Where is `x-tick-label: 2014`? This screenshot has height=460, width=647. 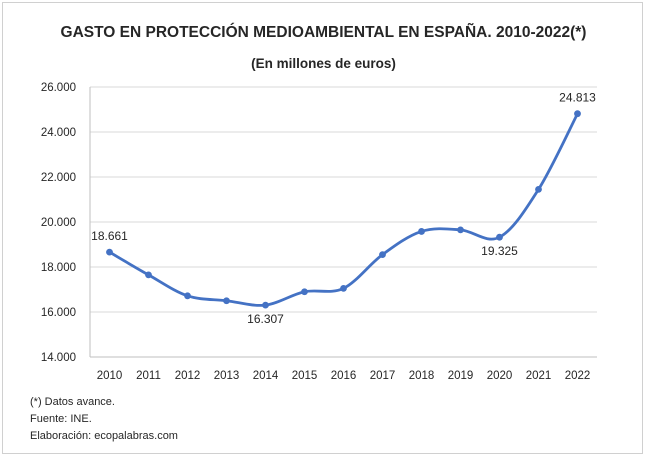 x-tick-label: 2014 is located at coordinates (266, 376).